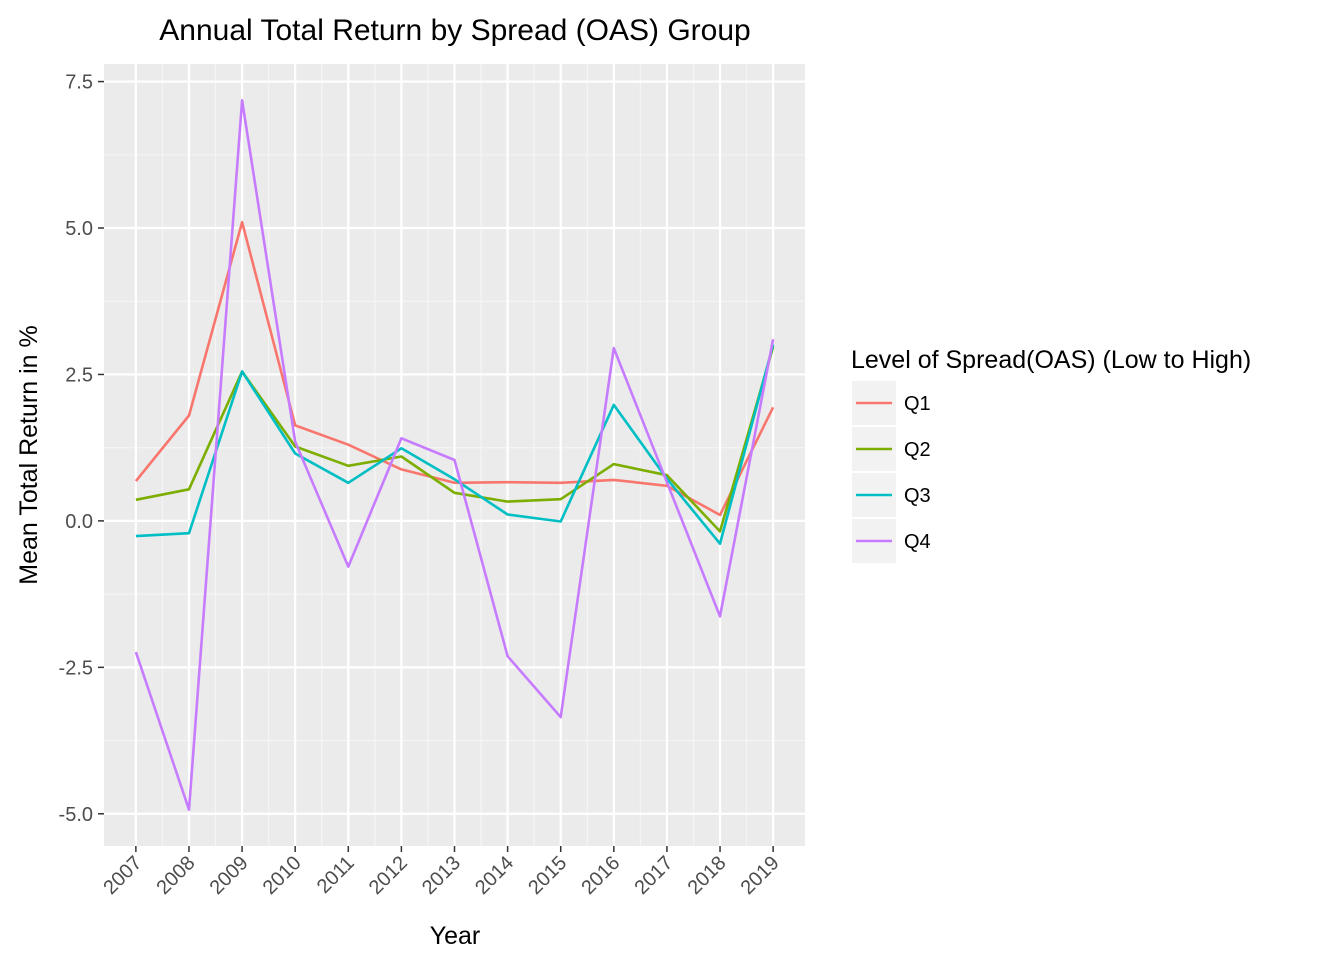 Image resolution: width=1344 pixels, height=960 pixels. What do you see at coordinates (917, 450) in the screenshot?
I see `legend-label: Q2` at bounding box center [917, 450].